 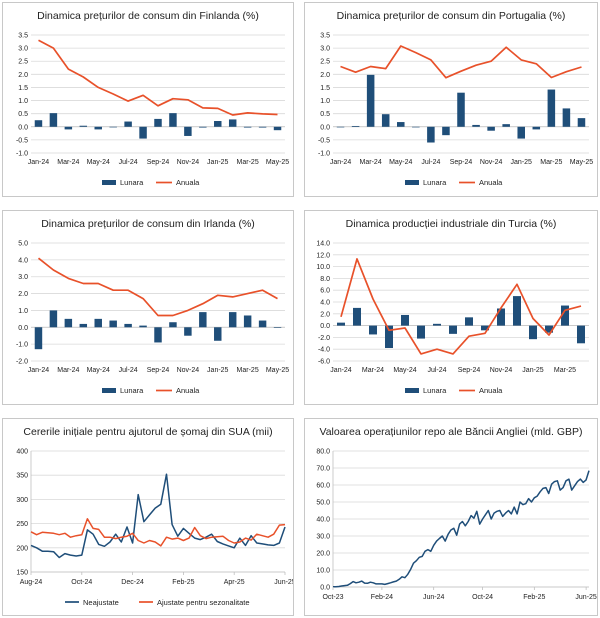 What do you see at coordinates (323, 537) in the screenshot?
I see `y-tick-label: 30.0` at bounding box center [323, 537].